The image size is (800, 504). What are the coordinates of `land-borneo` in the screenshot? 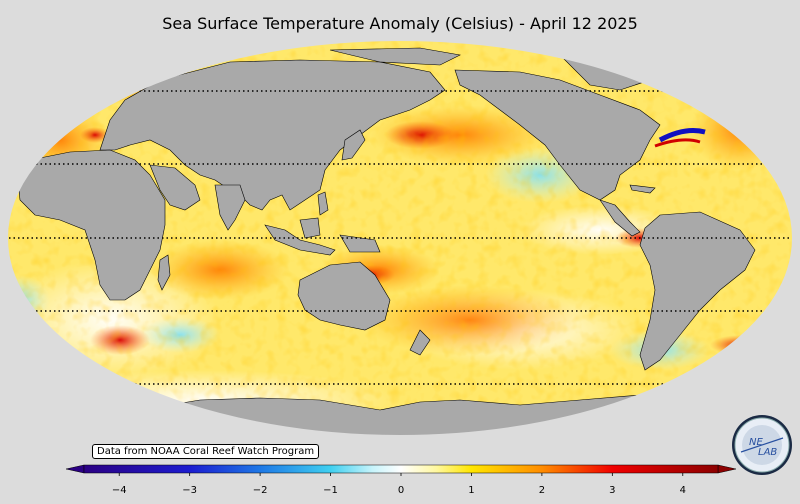 It's located at (310, 228).